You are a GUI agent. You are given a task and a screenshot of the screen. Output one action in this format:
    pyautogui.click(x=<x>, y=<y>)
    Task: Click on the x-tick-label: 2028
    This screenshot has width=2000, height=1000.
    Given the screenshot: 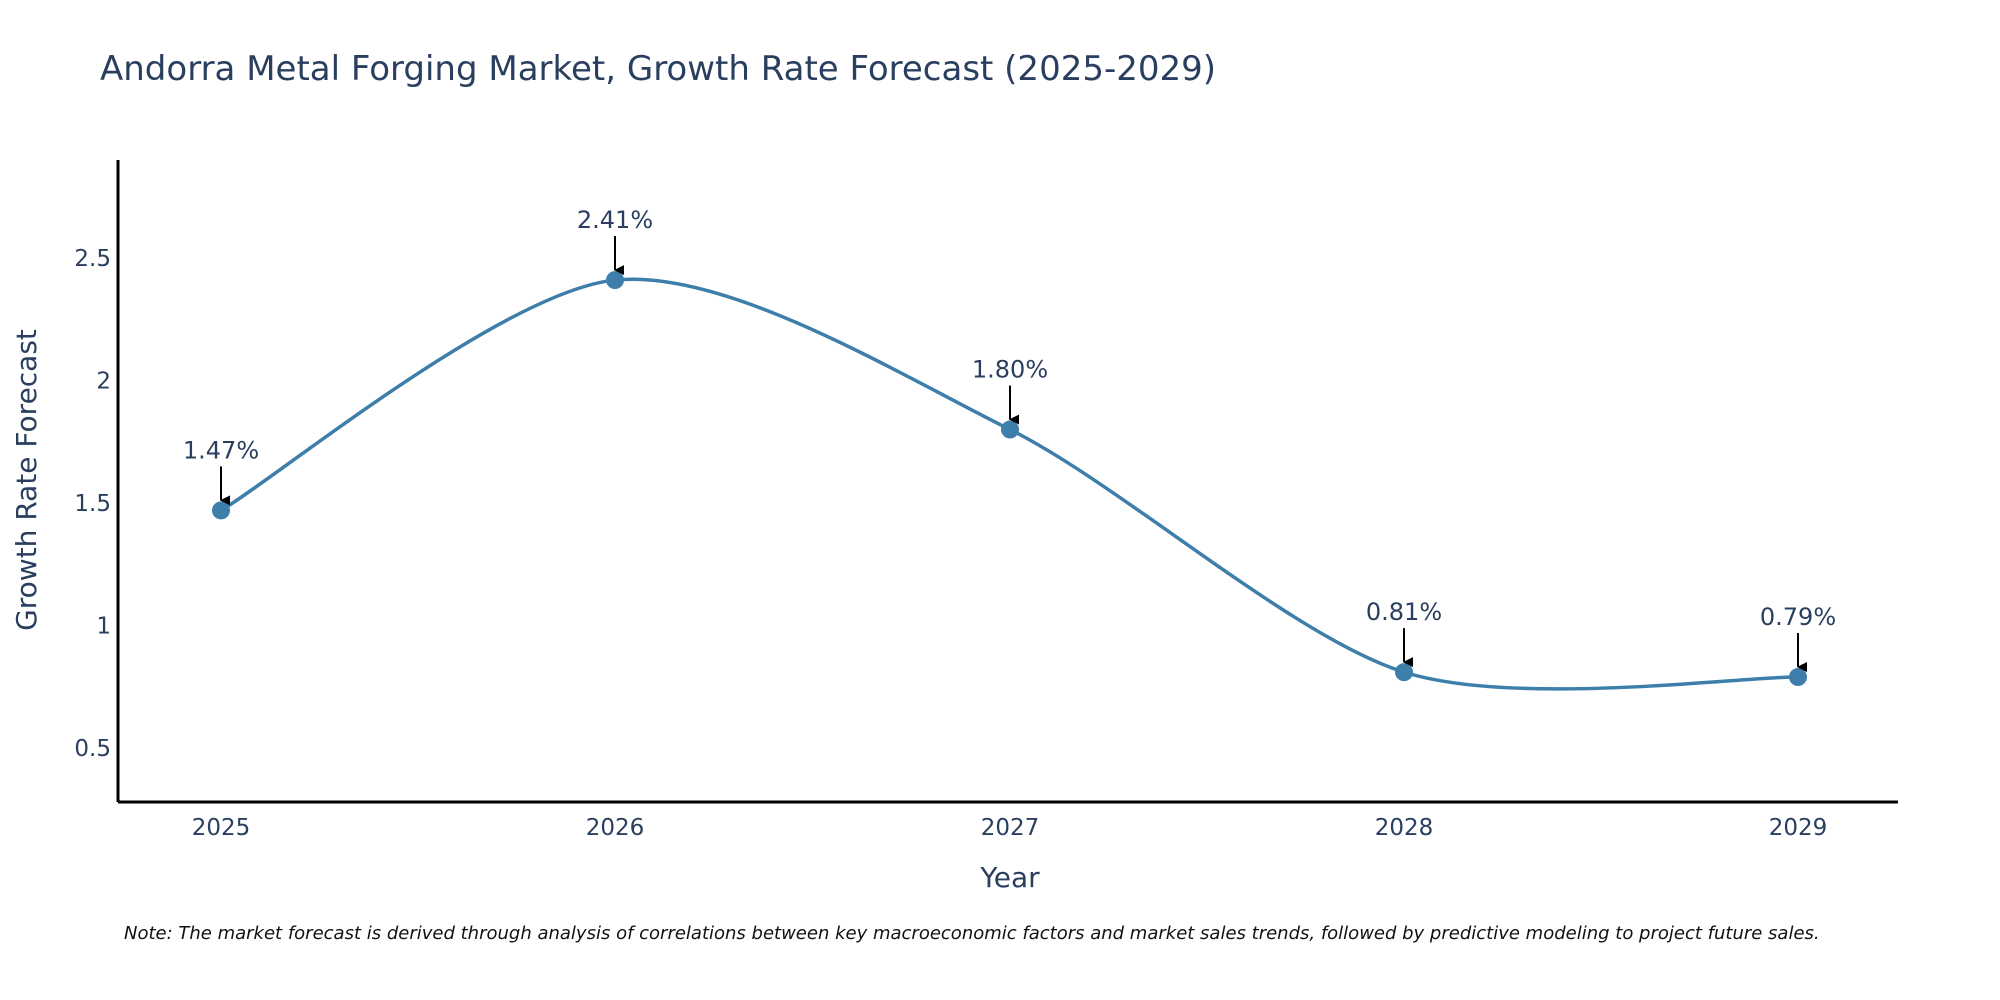 What is the action you would take?
    pyautogui.click(x=1404, y=828)
    